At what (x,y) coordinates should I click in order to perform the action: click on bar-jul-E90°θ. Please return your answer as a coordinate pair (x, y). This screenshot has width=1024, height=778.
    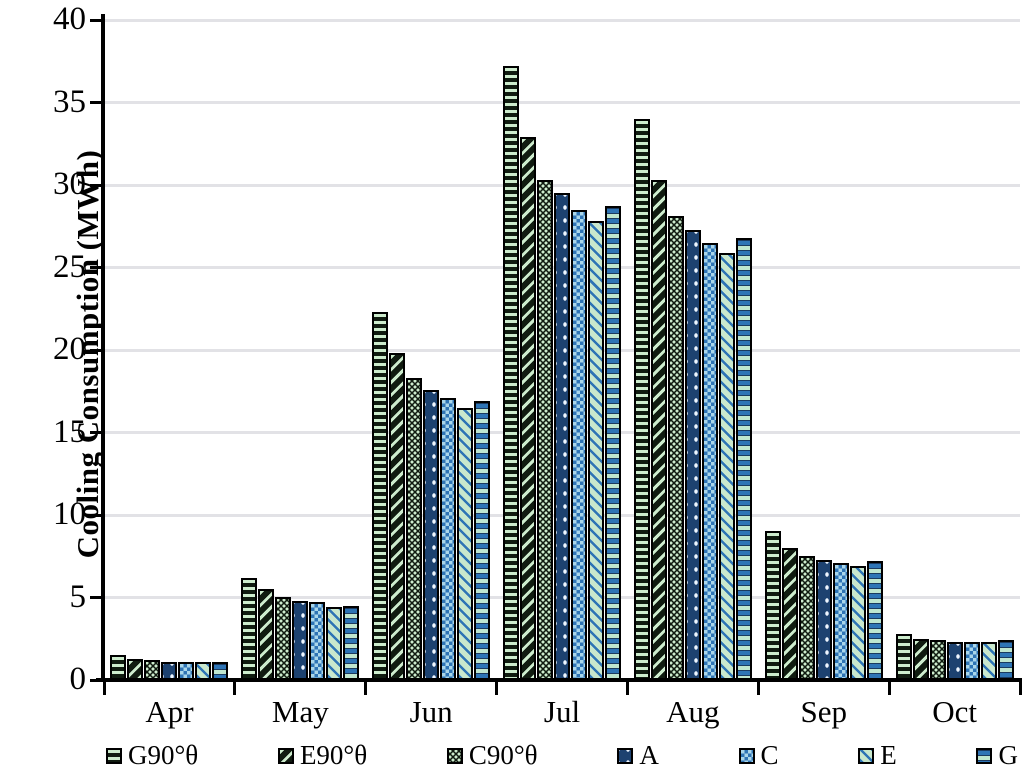
    Looking at the image, I should click on (528, 408).